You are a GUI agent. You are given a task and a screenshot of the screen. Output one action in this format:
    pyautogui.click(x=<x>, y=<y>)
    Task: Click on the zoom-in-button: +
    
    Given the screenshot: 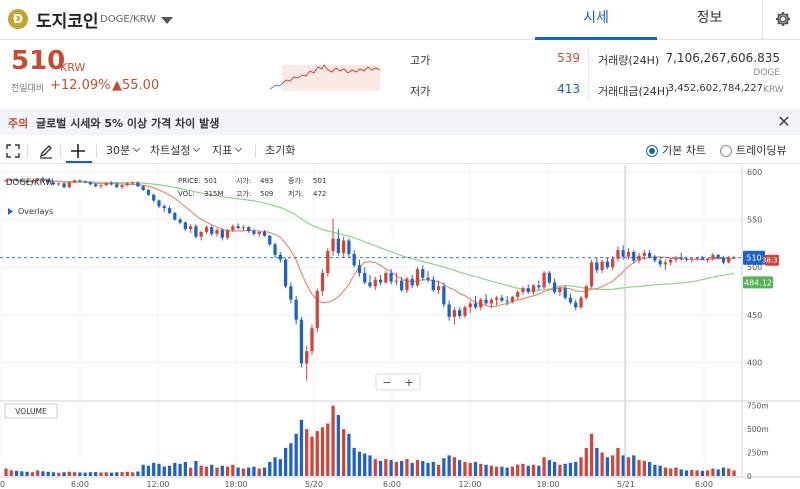 What is the action you would take?
    pyautogui.click(x=408, y=382)
    